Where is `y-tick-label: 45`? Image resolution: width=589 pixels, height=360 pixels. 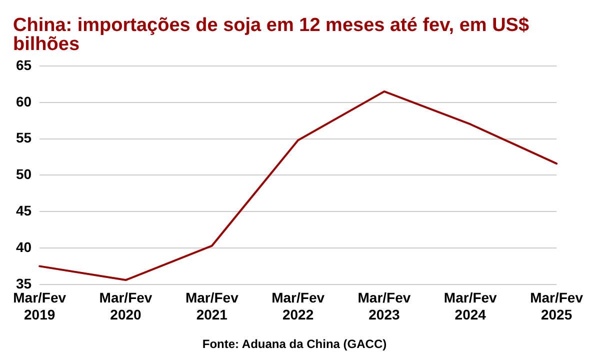 y-tick-label: 45 is located at coordinates (24, 210).